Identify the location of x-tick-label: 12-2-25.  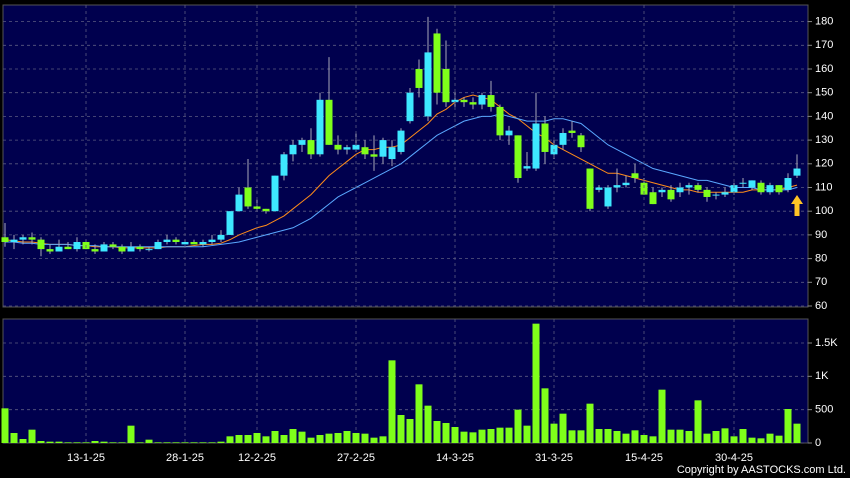
(257, 458).